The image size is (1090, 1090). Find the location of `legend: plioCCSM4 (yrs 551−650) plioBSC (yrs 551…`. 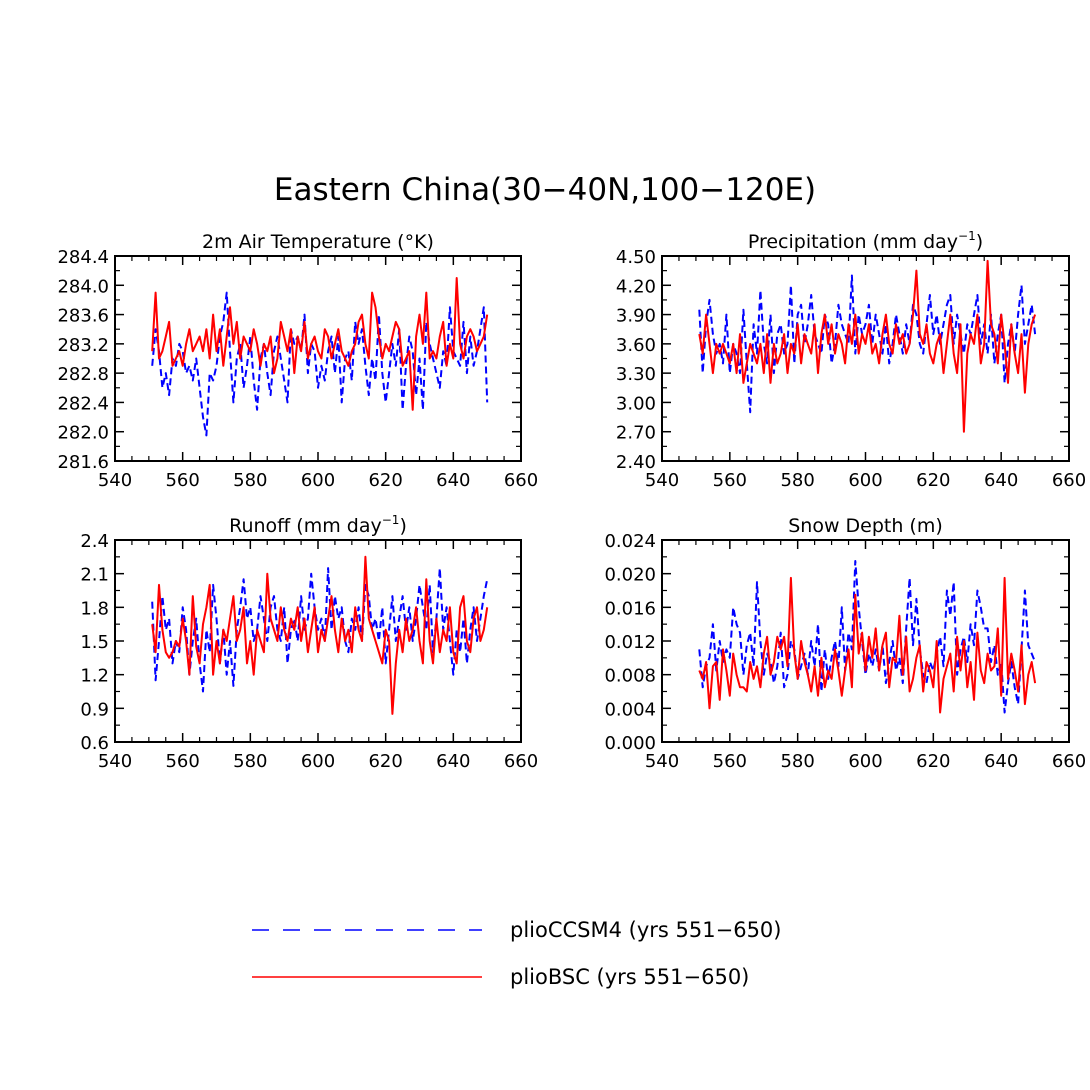

legend: plioCCSM4 (yrs 551−650) plioBSC (yrs 551… is located at coordinates (516, 953).